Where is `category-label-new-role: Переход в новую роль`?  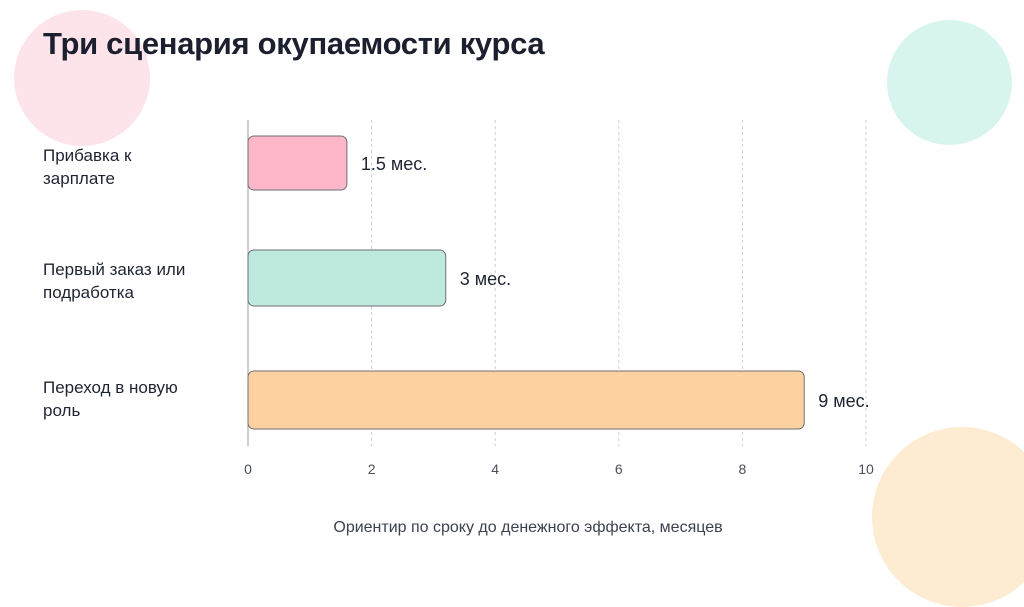 category-label-new-role: Переход в новую роль is located at coordinates (133, 399).